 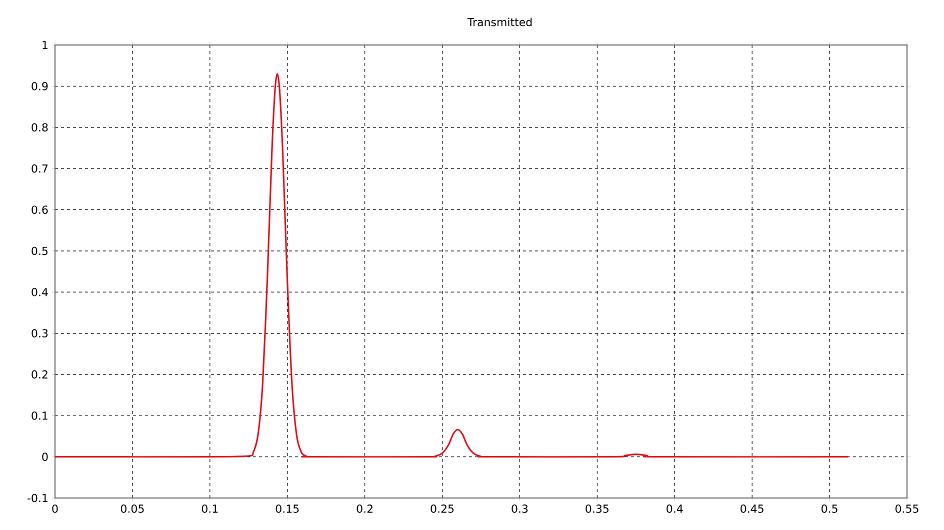 I want to click on y-tick-label: 0.3, so click(x=40, y=333).